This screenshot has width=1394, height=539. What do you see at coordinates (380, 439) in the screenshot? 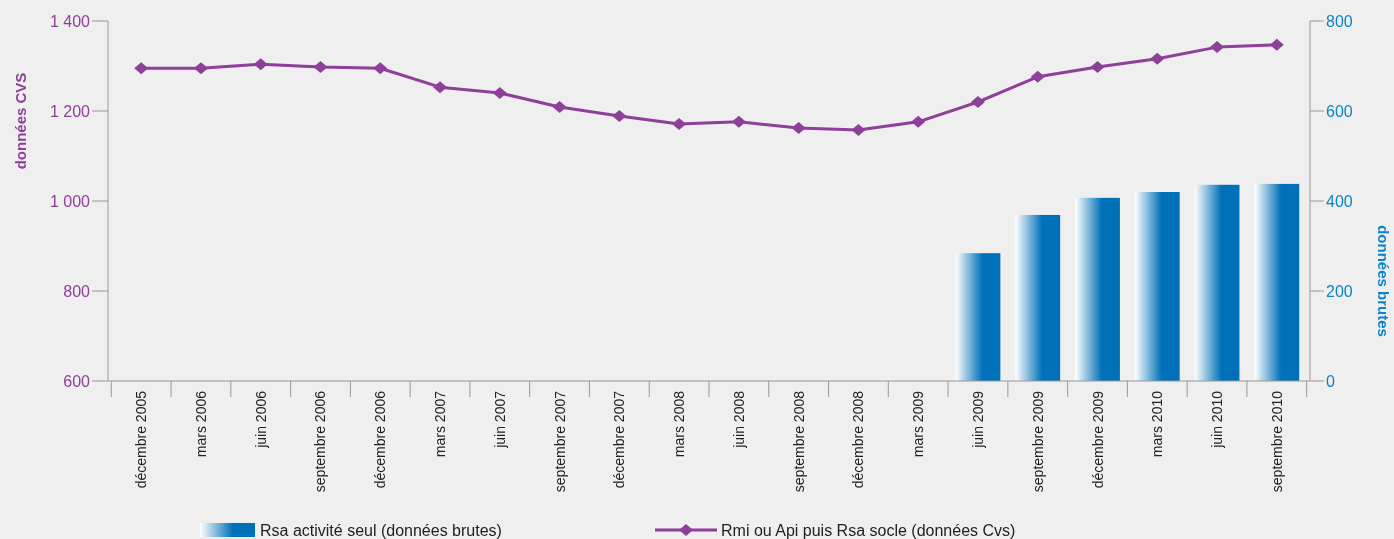
I see `x-tick-label: décembre 2006` at bounding box center [380, 439].